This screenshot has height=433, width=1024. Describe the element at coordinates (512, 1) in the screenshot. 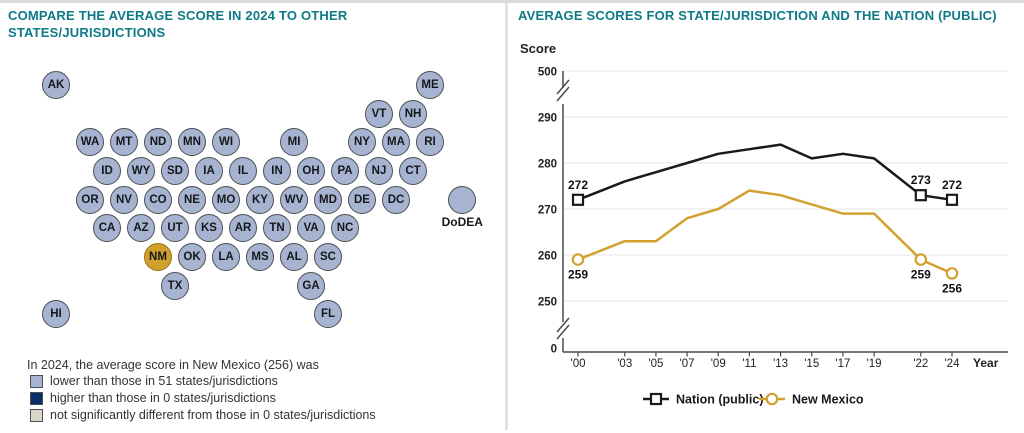

I see `top-border` at that location.